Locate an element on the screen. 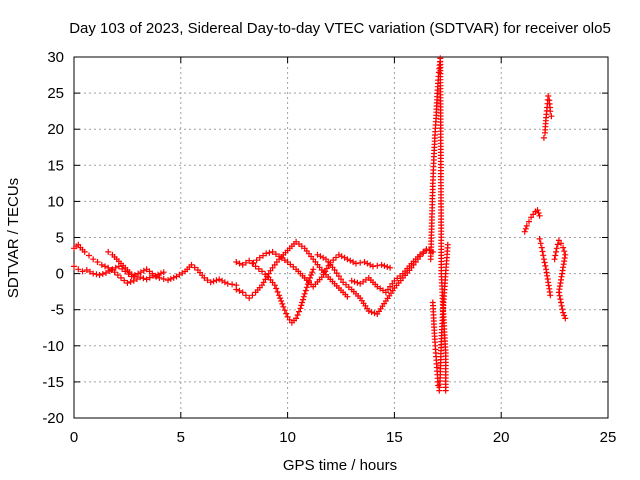 Image resolution: width=640 pixels, height=480 pixels. x-tick-label: 0 is located at coordinates (74, 437).